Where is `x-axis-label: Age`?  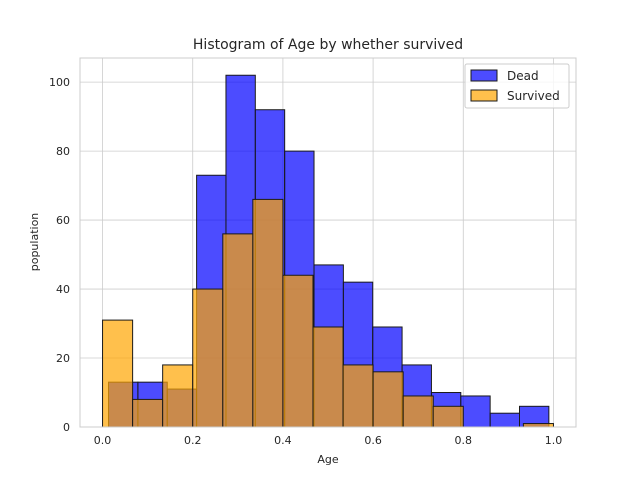 x-axis-label: Age is located at coordinates (328, 459).